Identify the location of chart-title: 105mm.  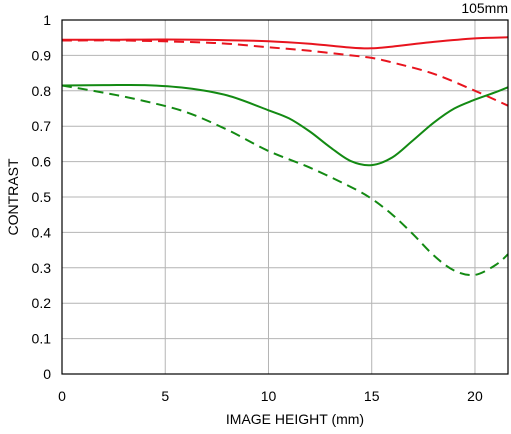
(484, 8).